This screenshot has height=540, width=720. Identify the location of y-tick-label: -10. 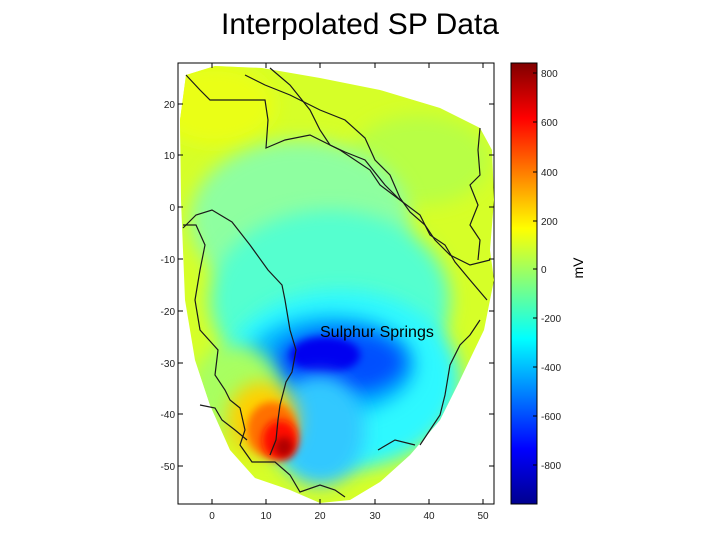
(168, 260).